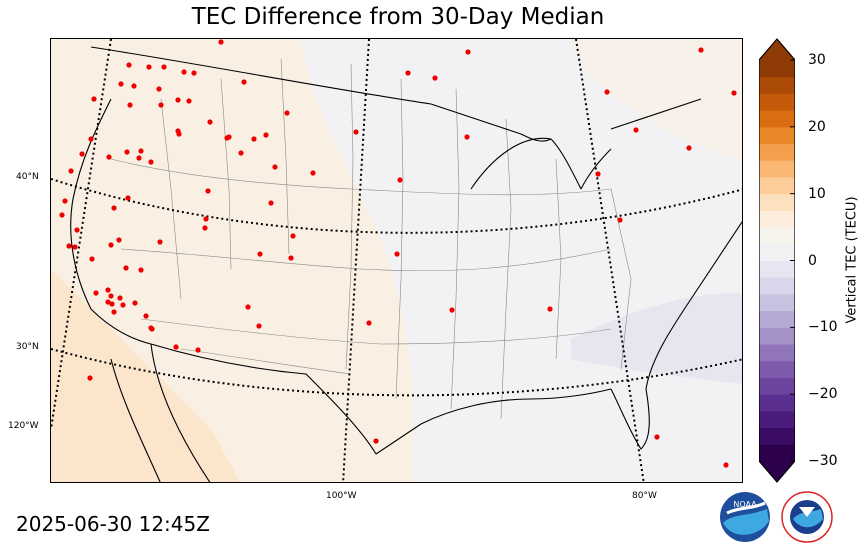 The width and height of the screenshot is (866, 553). What do you see at coordinates (777, 471) in the screenshot?
I see `colorbar-extend-lower` at bounding box center [777, 471].